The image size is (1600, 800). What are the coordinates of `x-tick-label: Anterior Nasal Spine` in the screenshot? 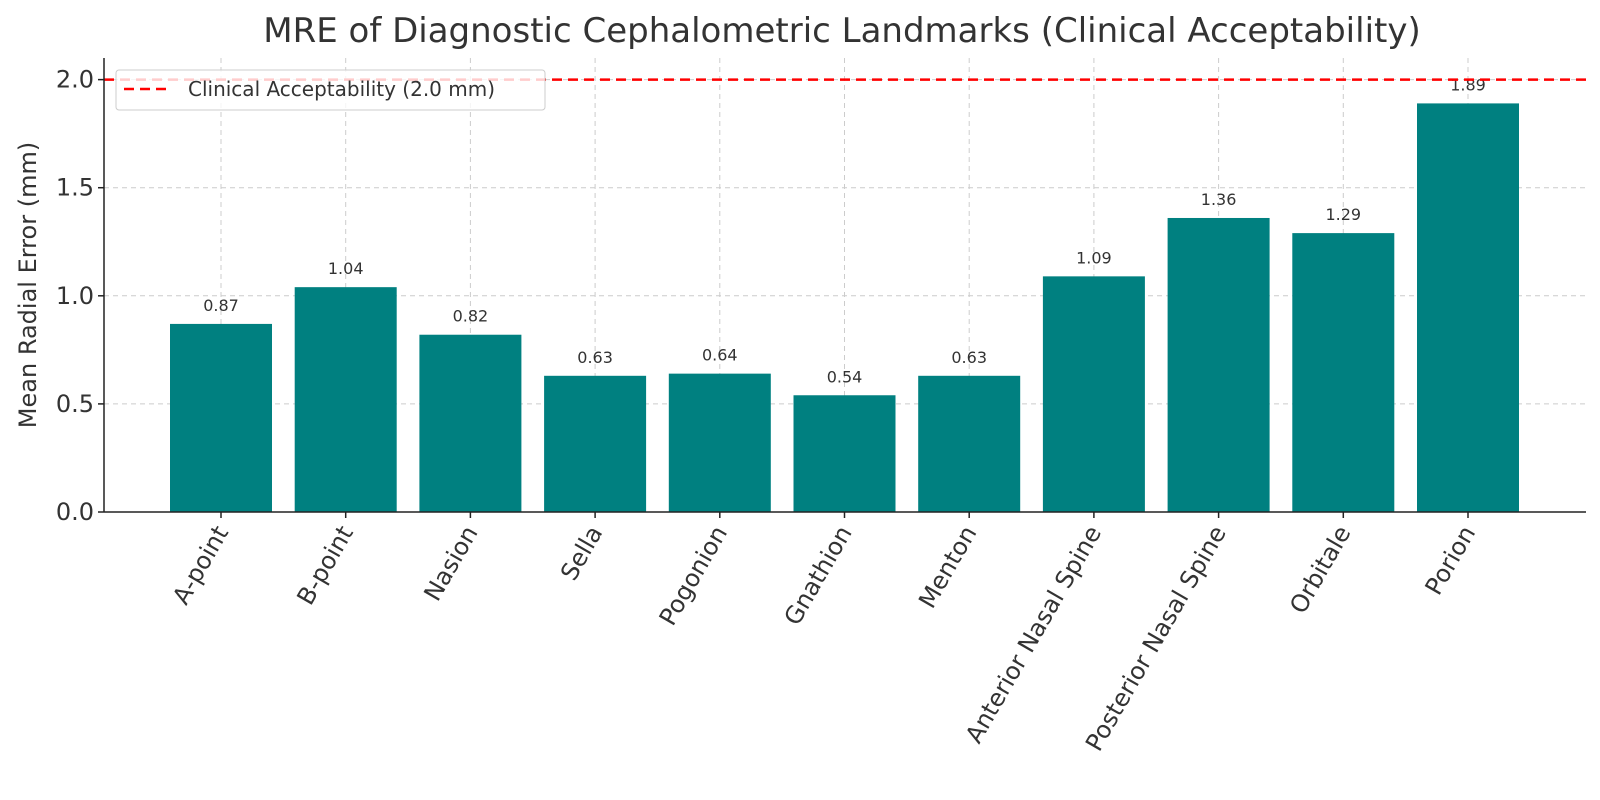 It's located at (1033, 634).